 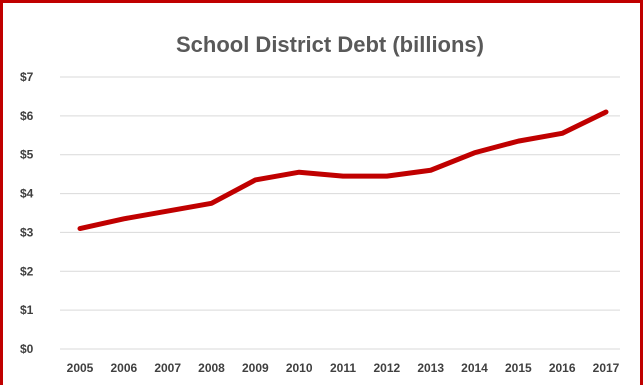 I want to click on x-tick-label: 2011, so click(x=343, y=368).